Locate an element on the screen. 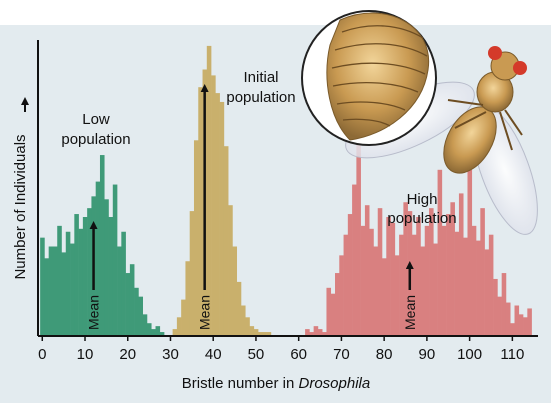  x-tick-label-70: 70 is located at coordinates (341, 354).